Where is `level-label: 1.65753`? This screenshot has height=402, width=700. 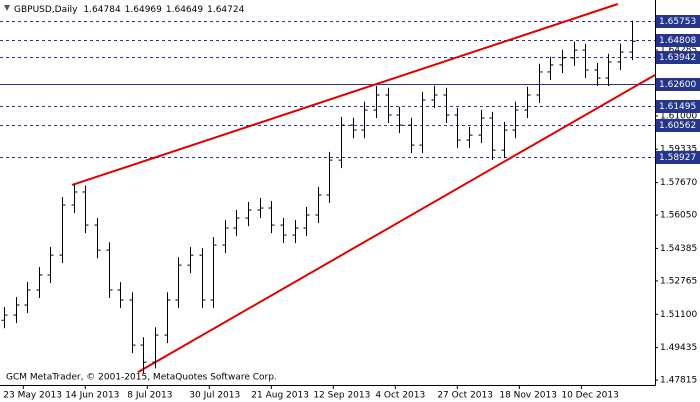 level-label: 1.65753 is located at coordinates (677, 22).